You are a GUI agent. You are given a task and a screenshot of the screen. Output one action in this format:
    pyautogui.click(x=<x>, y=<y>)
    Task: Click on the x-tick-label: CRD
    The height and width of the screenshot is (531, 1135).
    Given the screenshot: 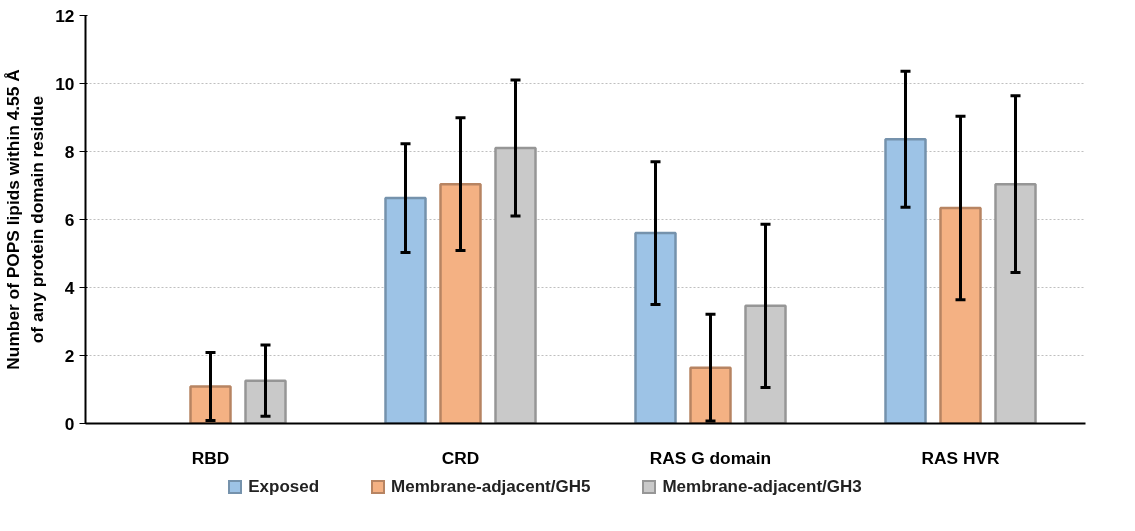 What is the action you would take?
    pyautogui.click(x=460, y=457)
    